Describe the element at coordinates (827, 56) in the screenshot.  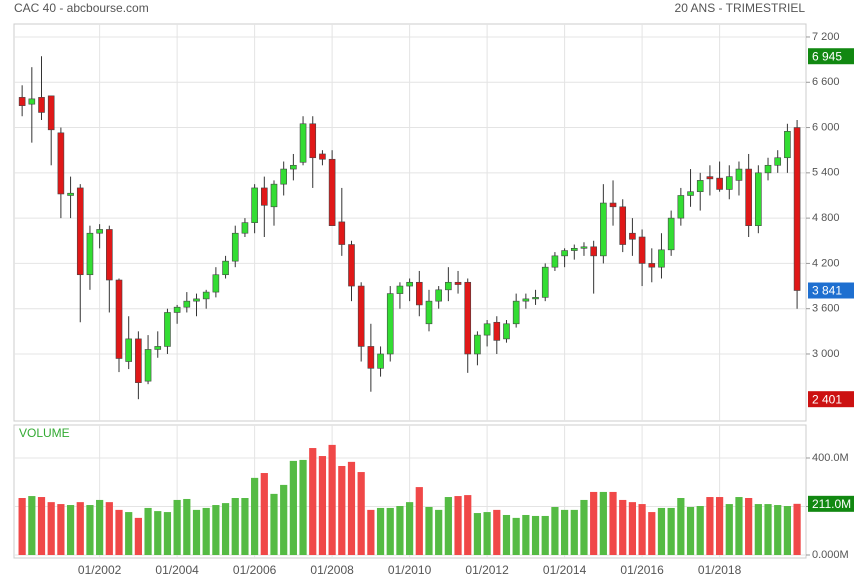
I see `value-badge-label: 6 945` at that location.